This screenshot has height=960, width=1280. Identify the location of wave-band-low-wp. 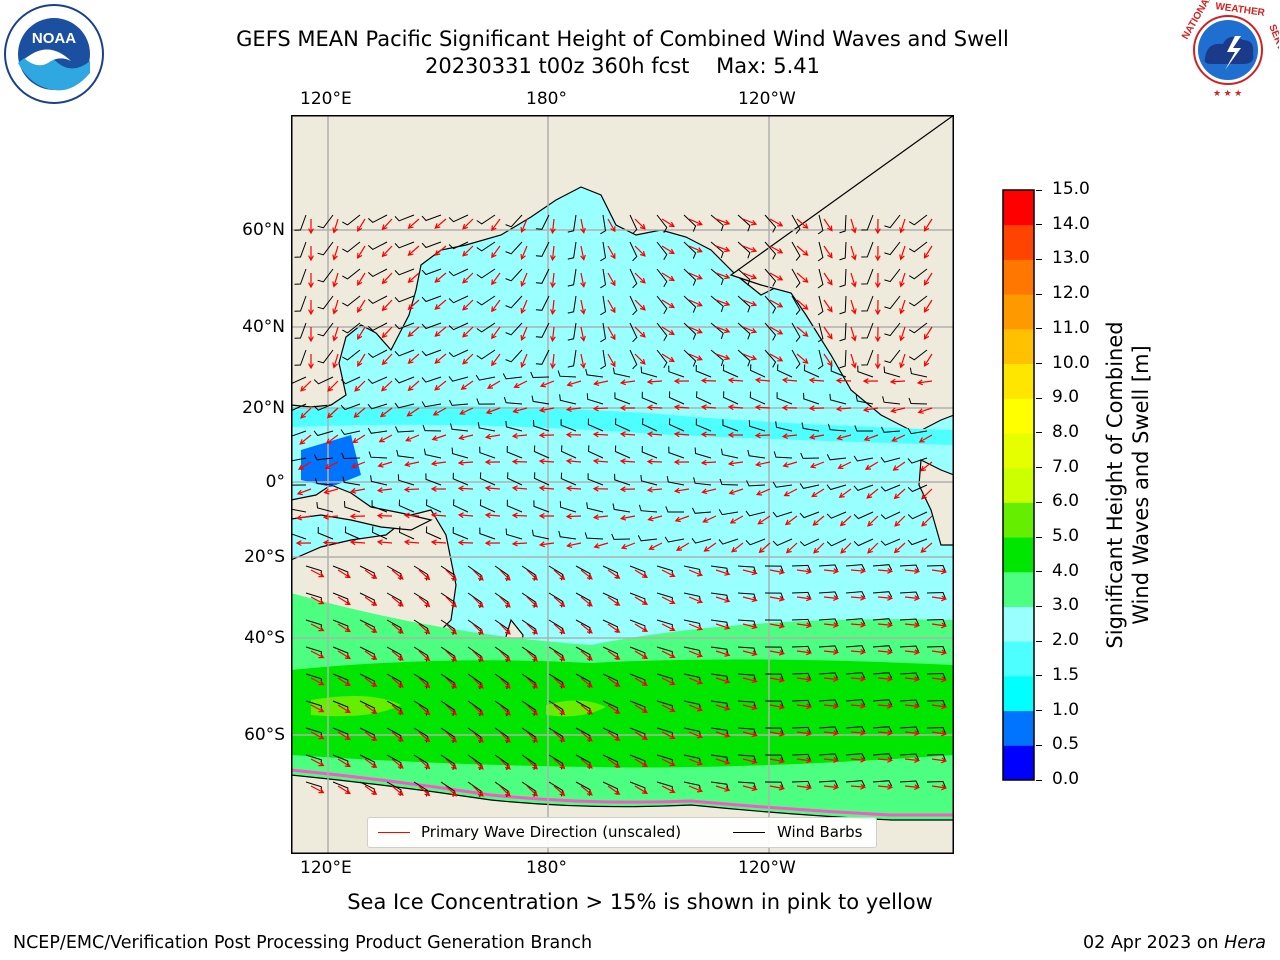
(331, 461).